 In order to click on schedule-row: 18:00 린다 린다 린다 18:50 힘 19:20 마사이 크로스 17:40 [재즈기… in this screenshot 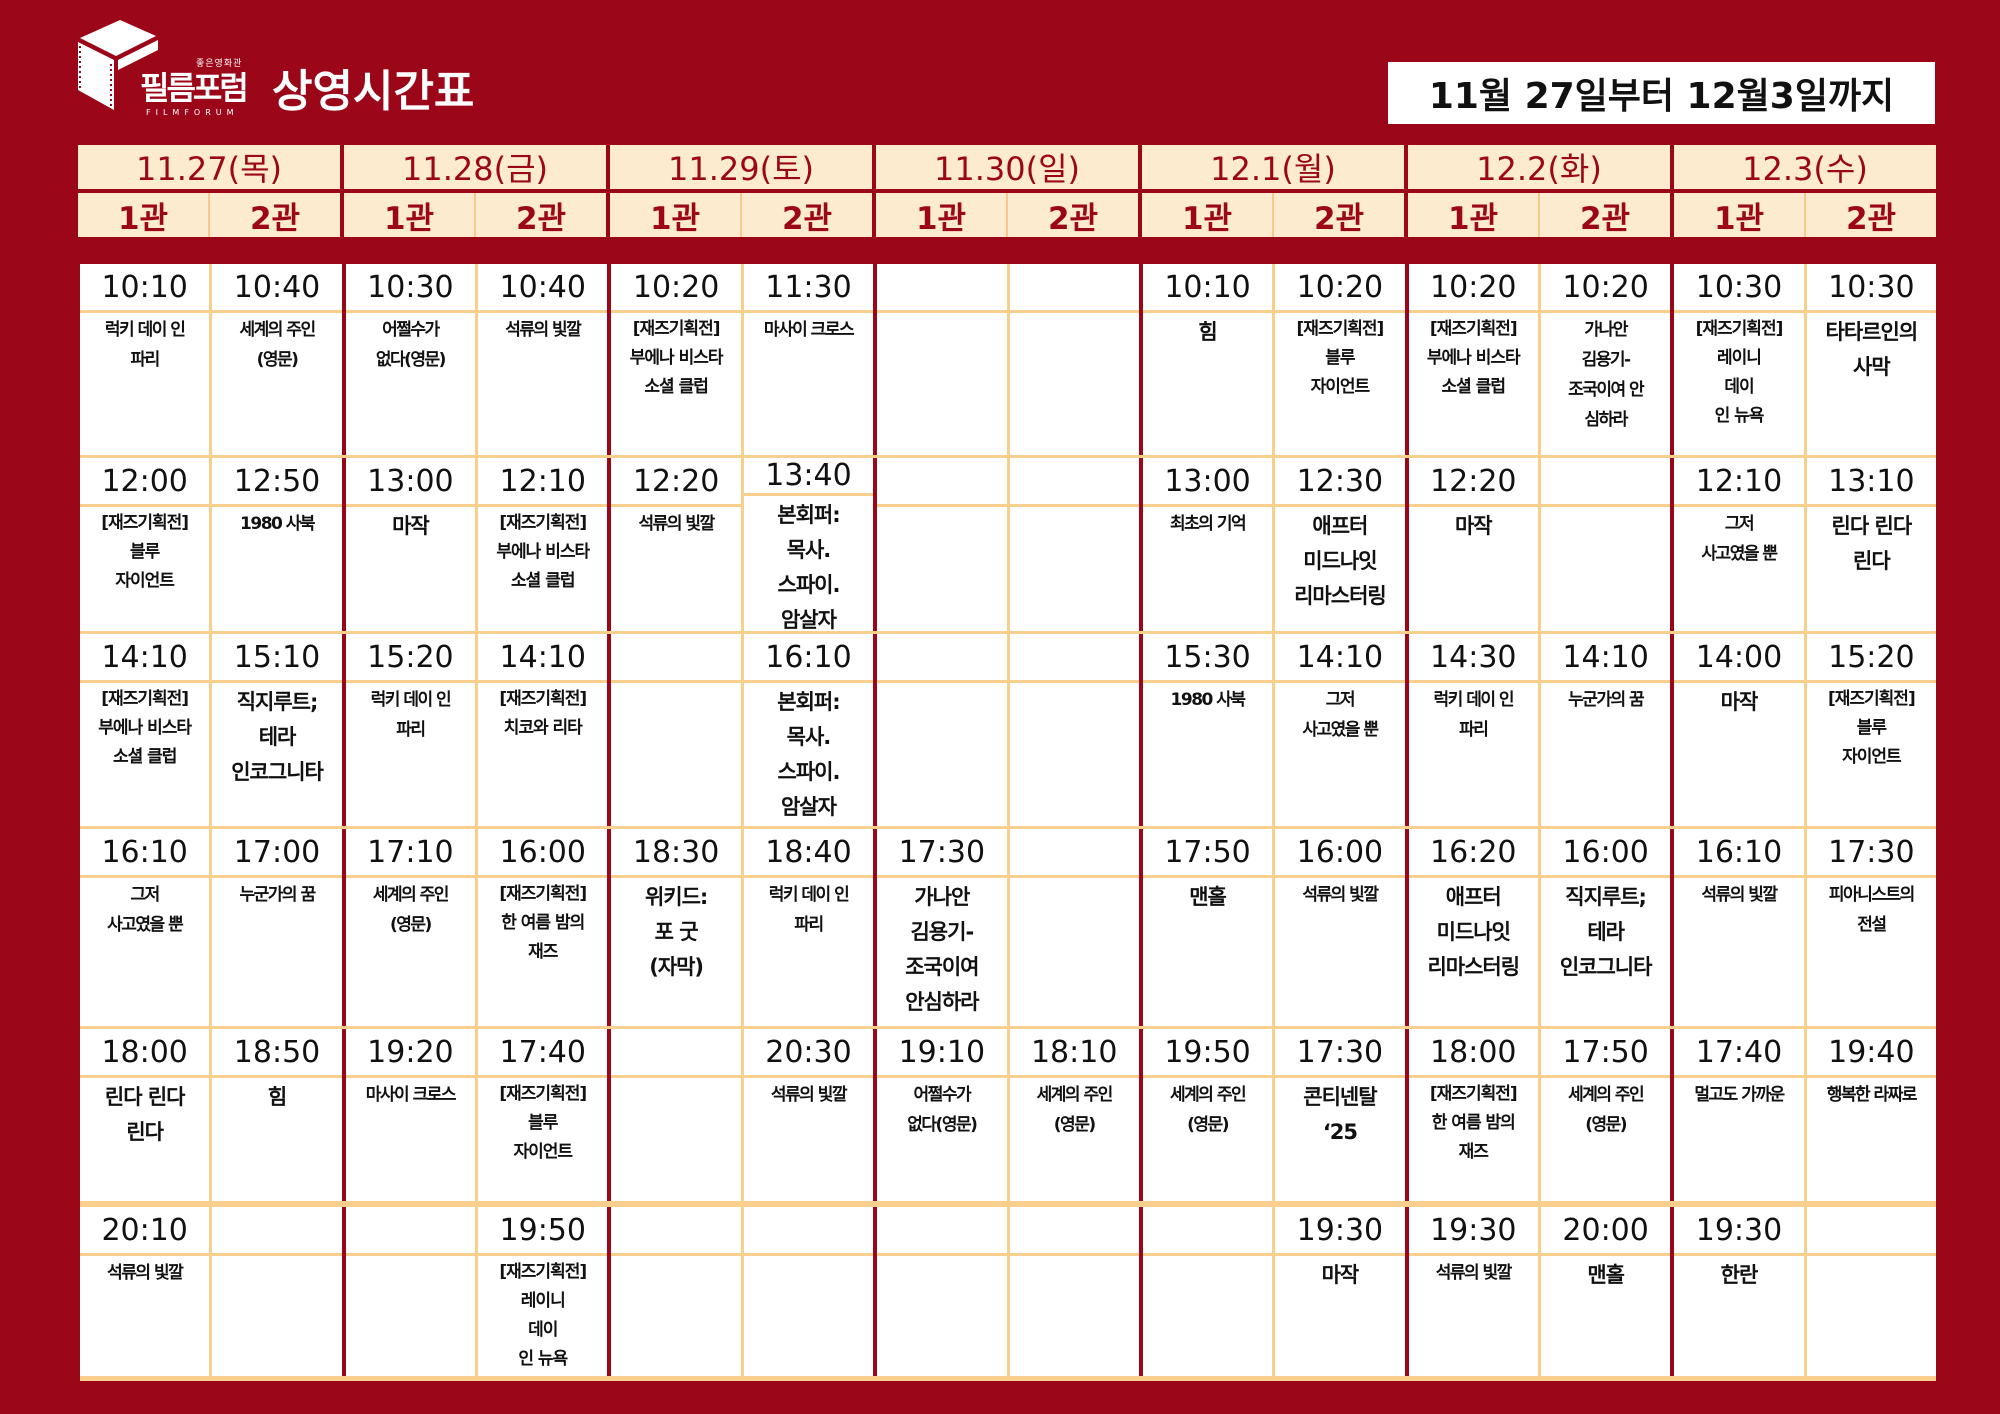, I will do `click(1008, 1113)`.